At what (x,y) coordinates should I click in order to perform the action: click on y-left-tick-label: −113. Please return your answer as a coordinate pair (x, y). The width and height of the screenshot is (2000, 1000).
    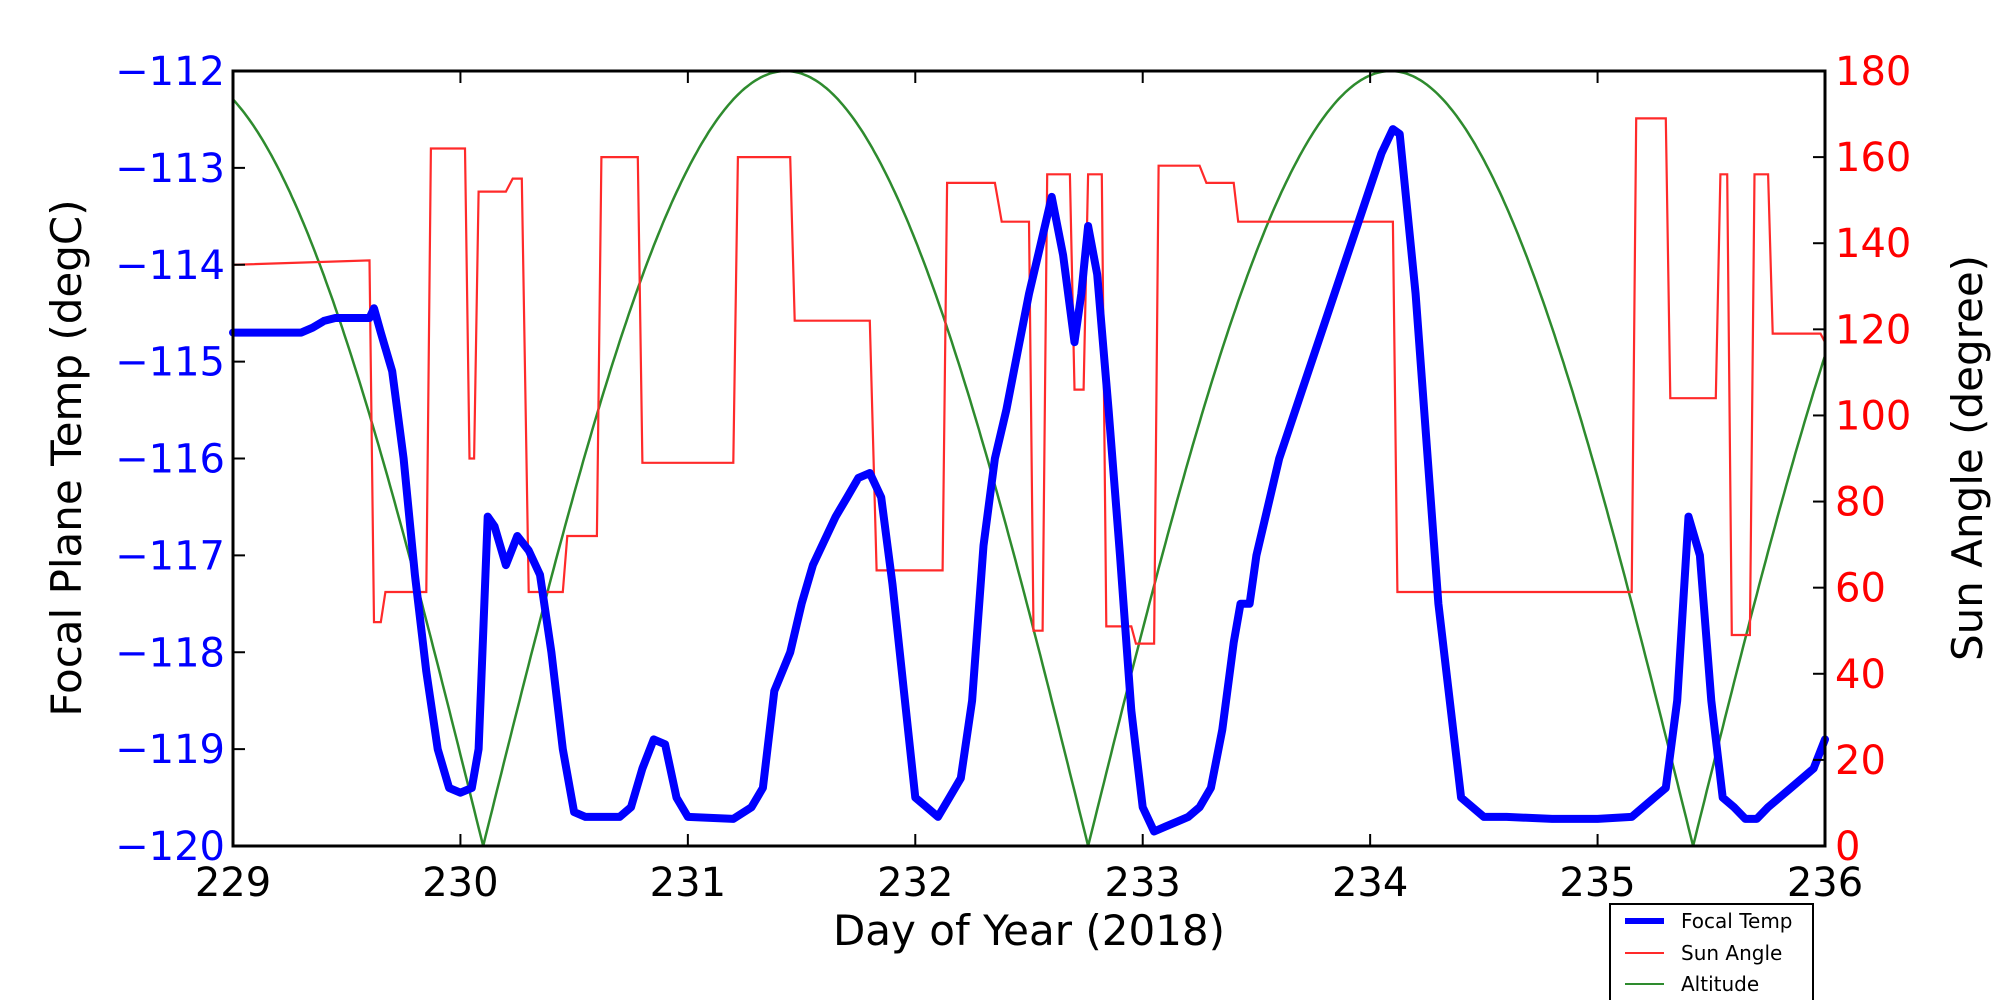
    Looking at the image, I should click on (170, 169).